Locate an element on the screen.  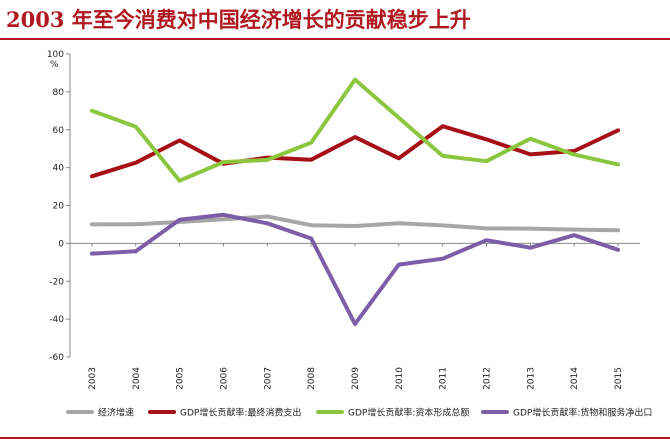
x-tick-label: 2014 is located at coordinates (575, 378).